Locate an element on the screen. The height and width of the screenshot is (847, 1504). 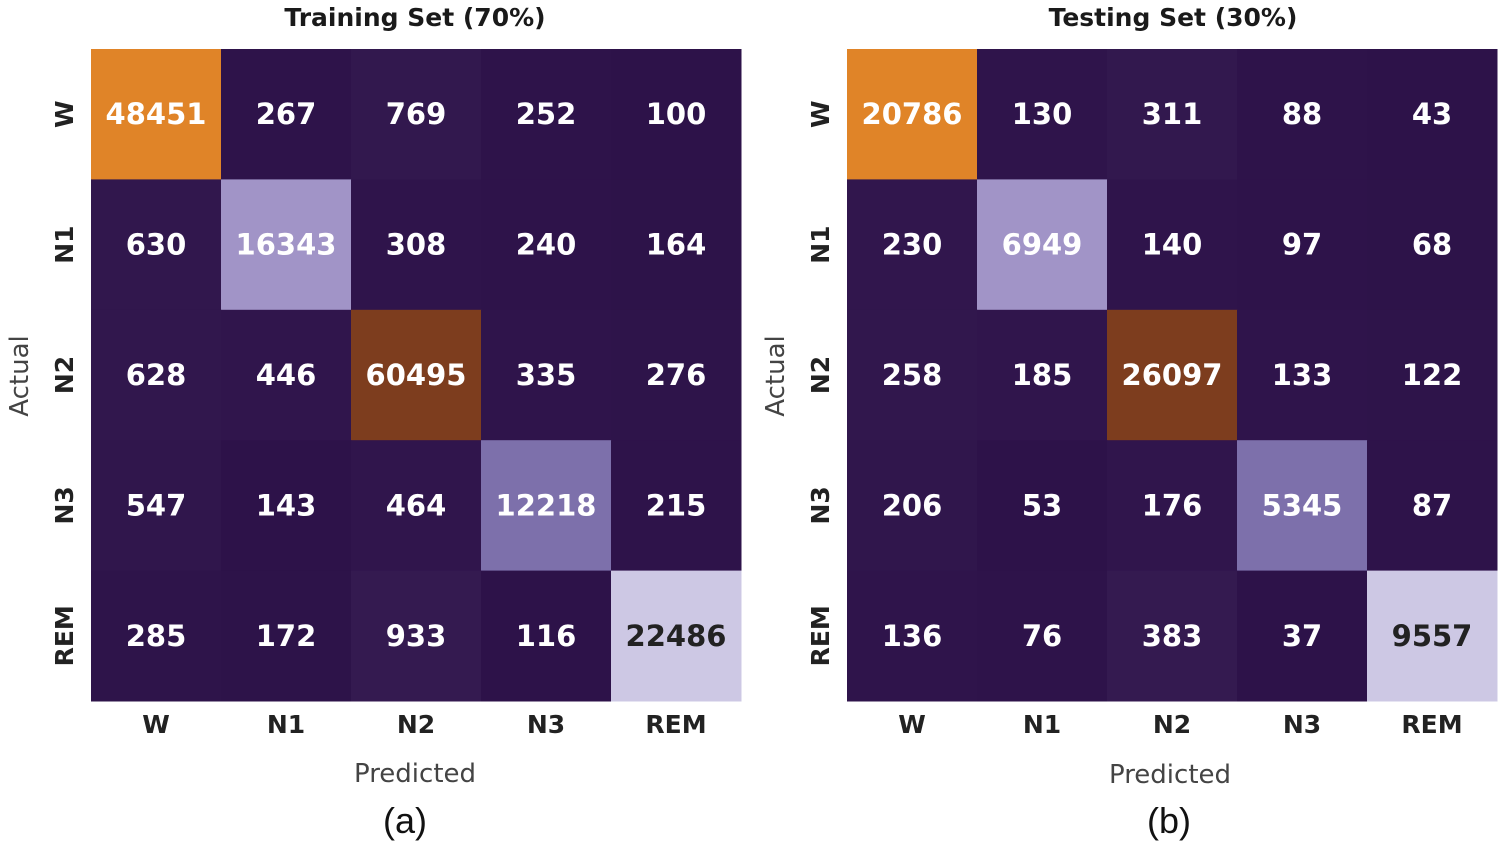
cell-value-label: 60495 is located at coordinates (416, 375).